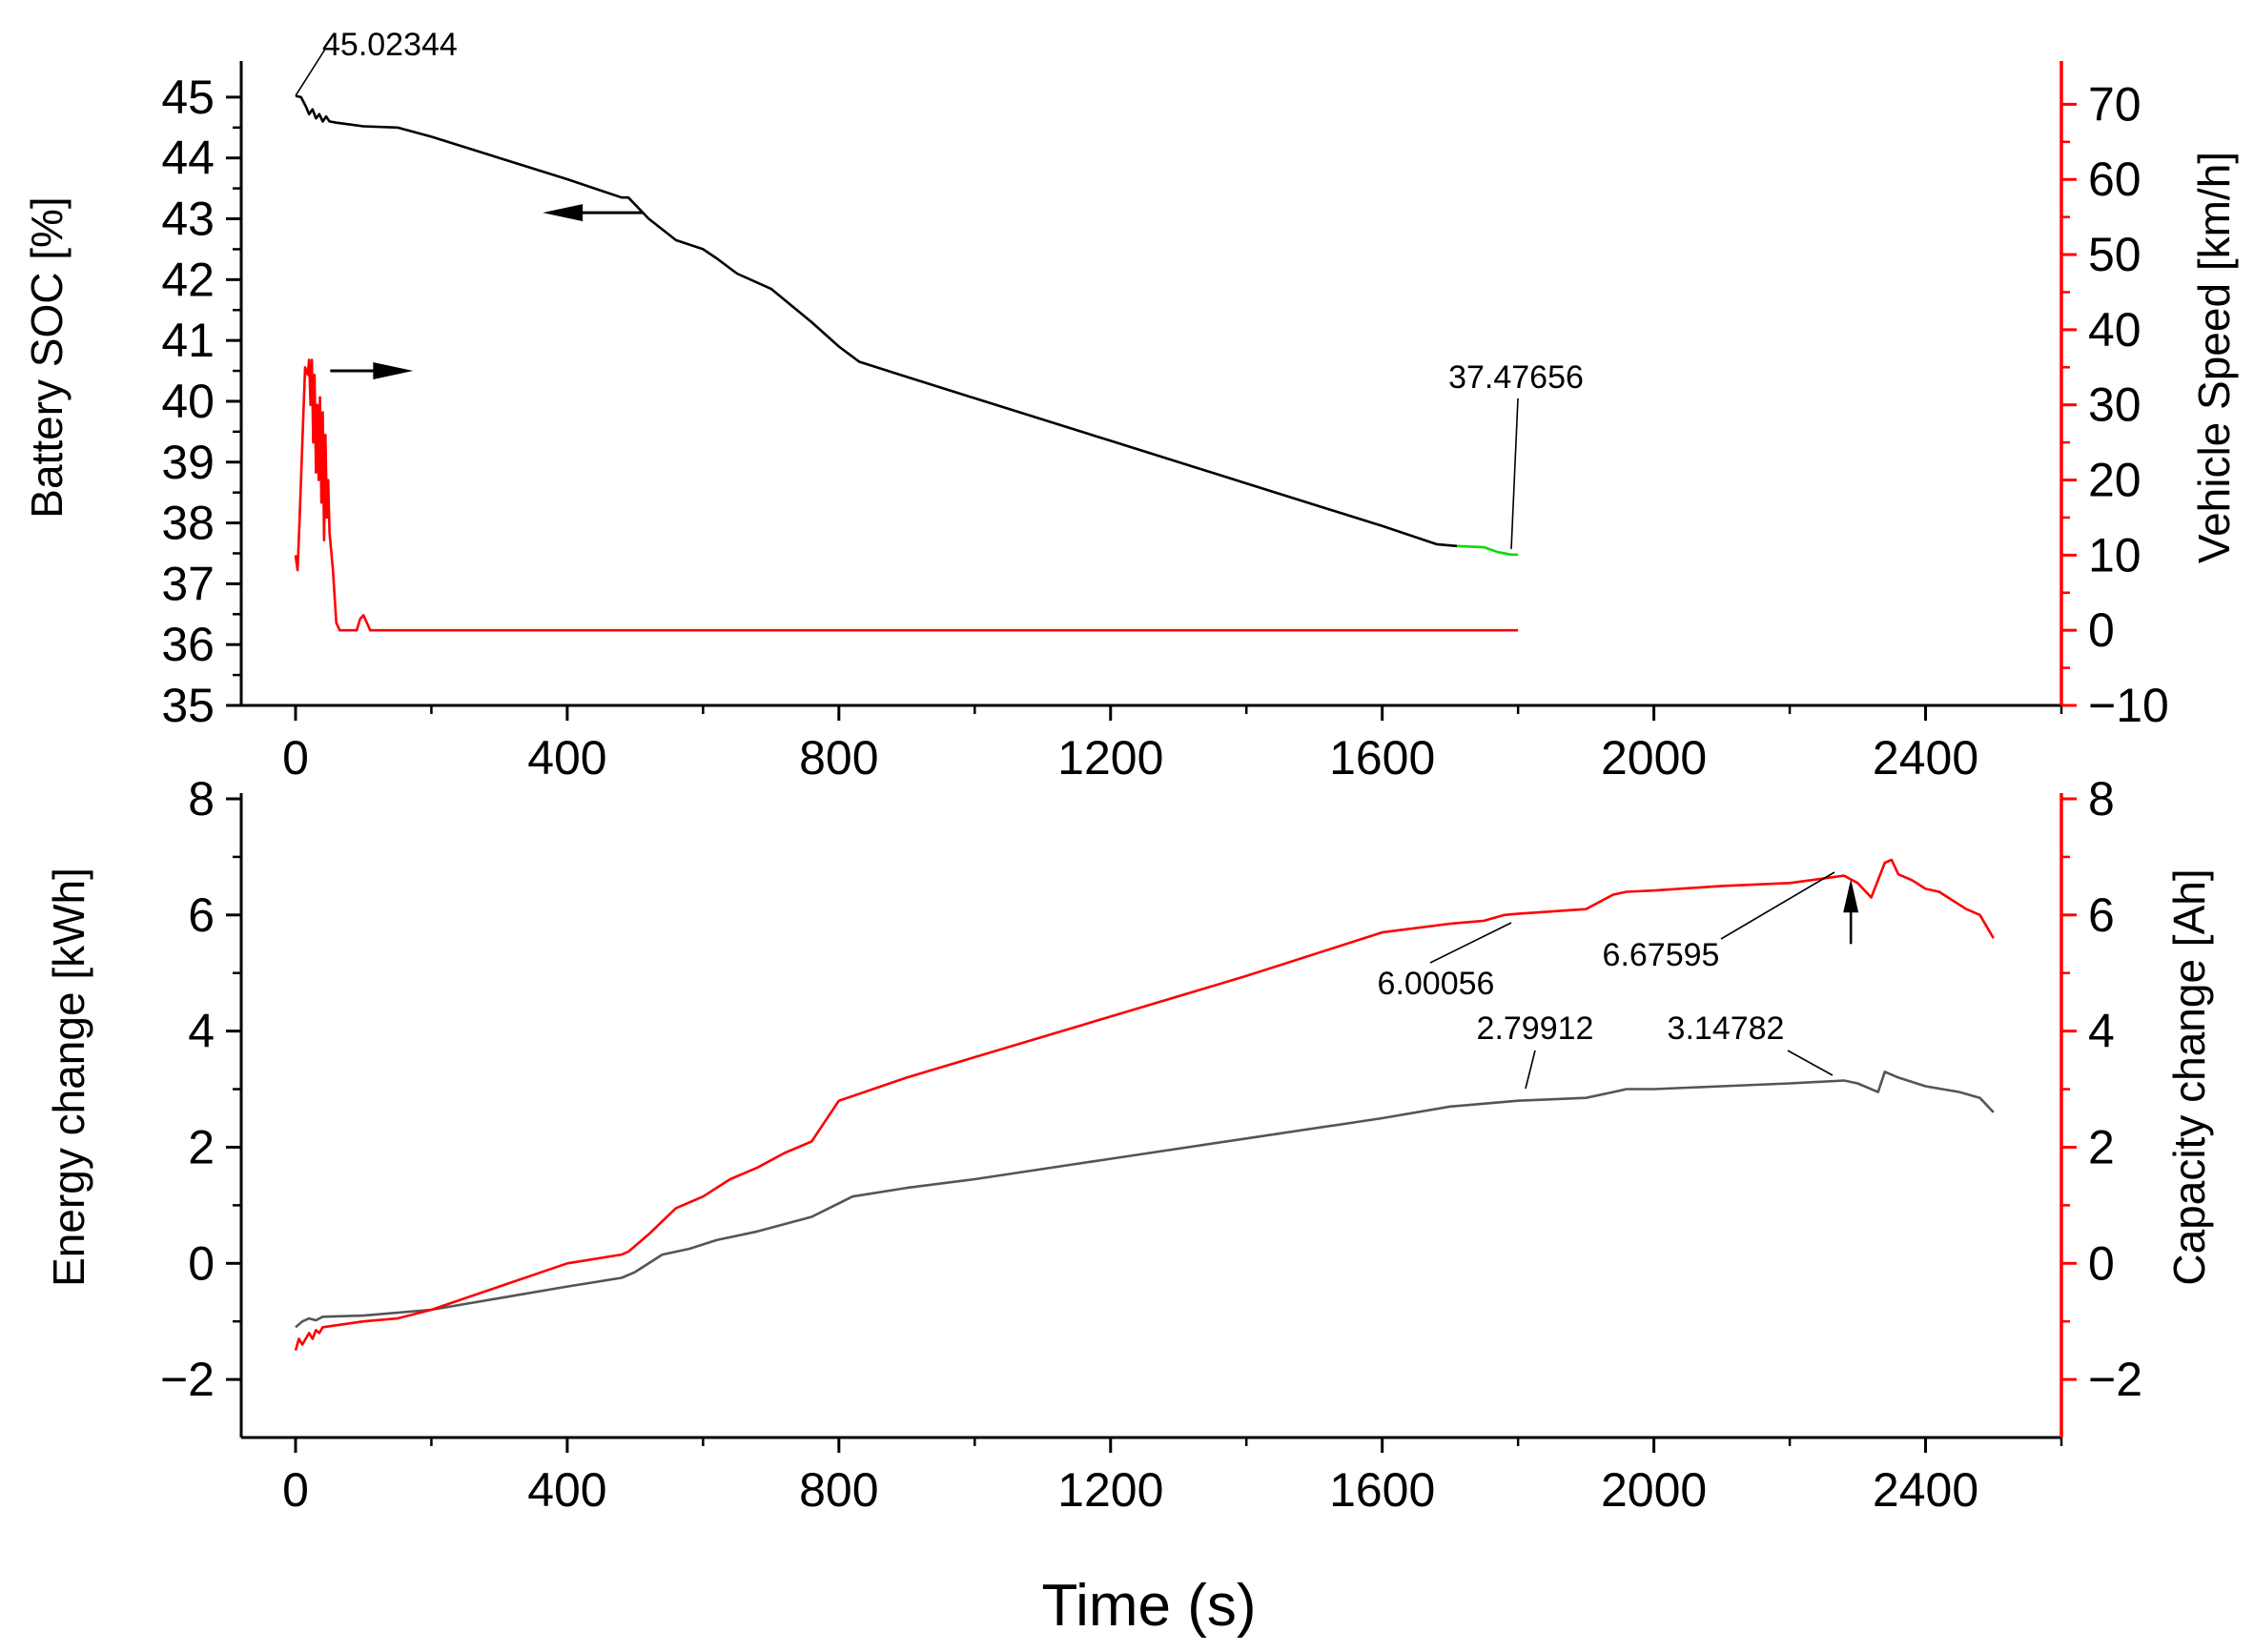 This screenshot has width=2254, height=1652. I want to click on top-x-tick-label: 0, so click(295, 758).